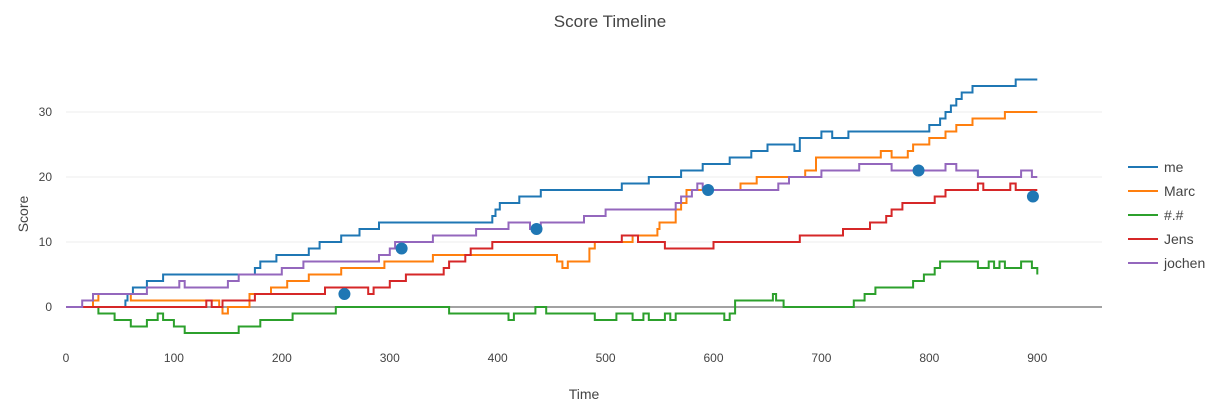 This screenshot has height=406, width=1223. Describe the element at coordinates (1037, 358) in the screenshot. I see `x-tick-label: 900` at that location.